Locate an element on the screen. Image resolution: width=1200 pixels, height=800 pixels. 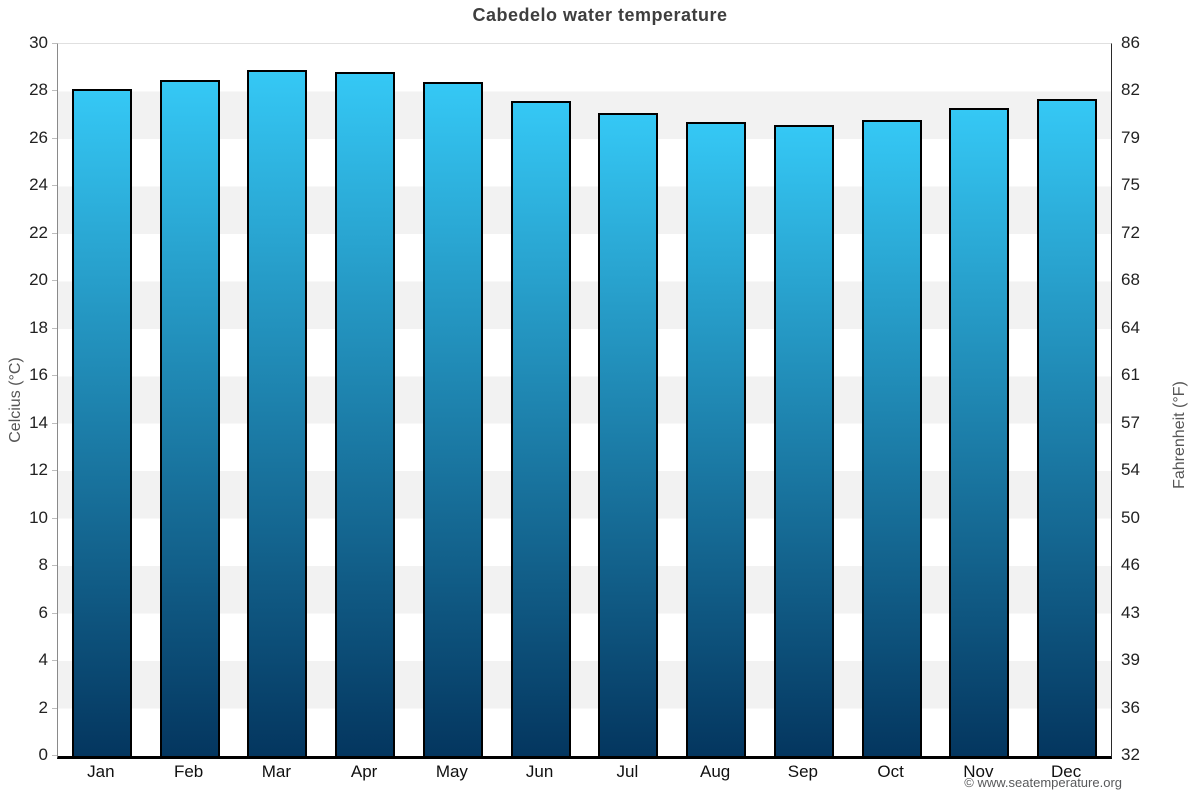
bar-slot-dec is located at coordinates (1067, 400).